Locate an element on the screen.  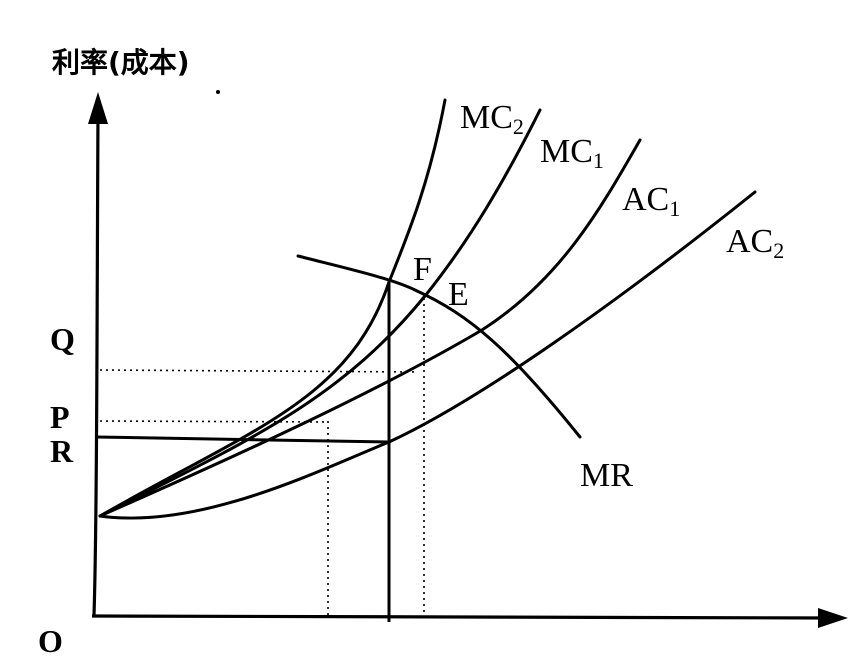
point-f-label: F is located at coordinates (422, 269).